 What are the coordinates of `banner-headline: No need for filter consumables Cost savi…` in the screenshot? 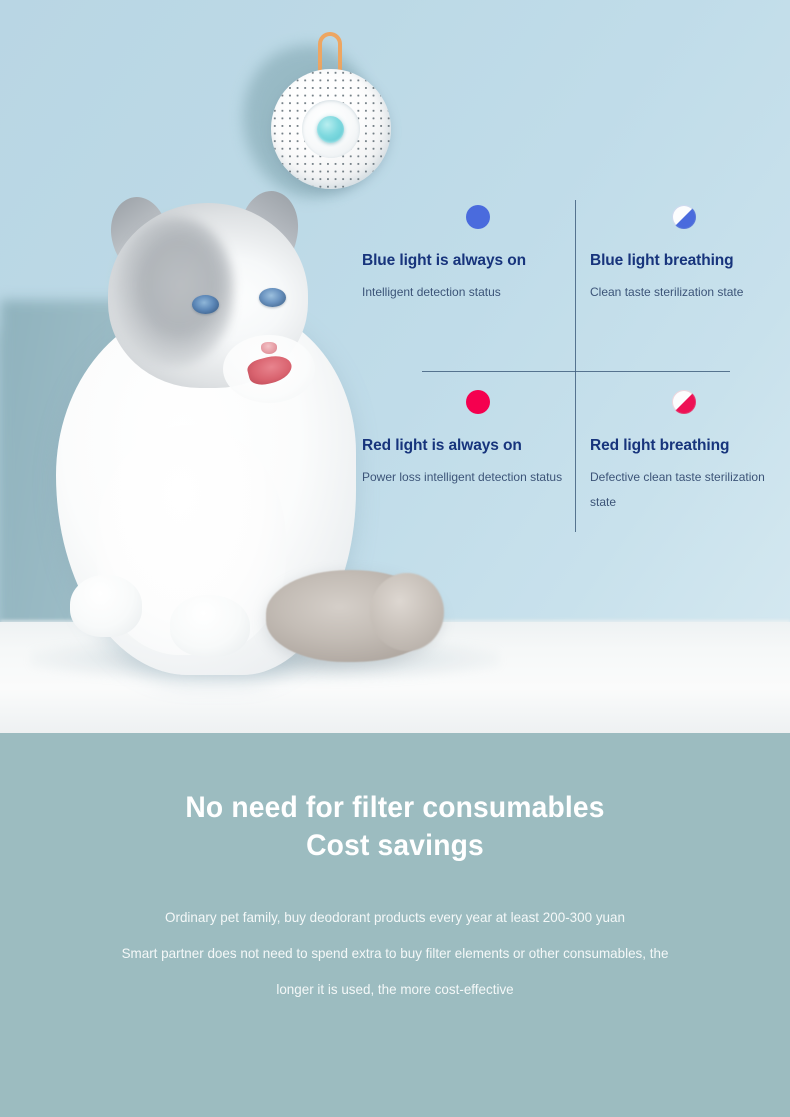 It's located at (395, 799).